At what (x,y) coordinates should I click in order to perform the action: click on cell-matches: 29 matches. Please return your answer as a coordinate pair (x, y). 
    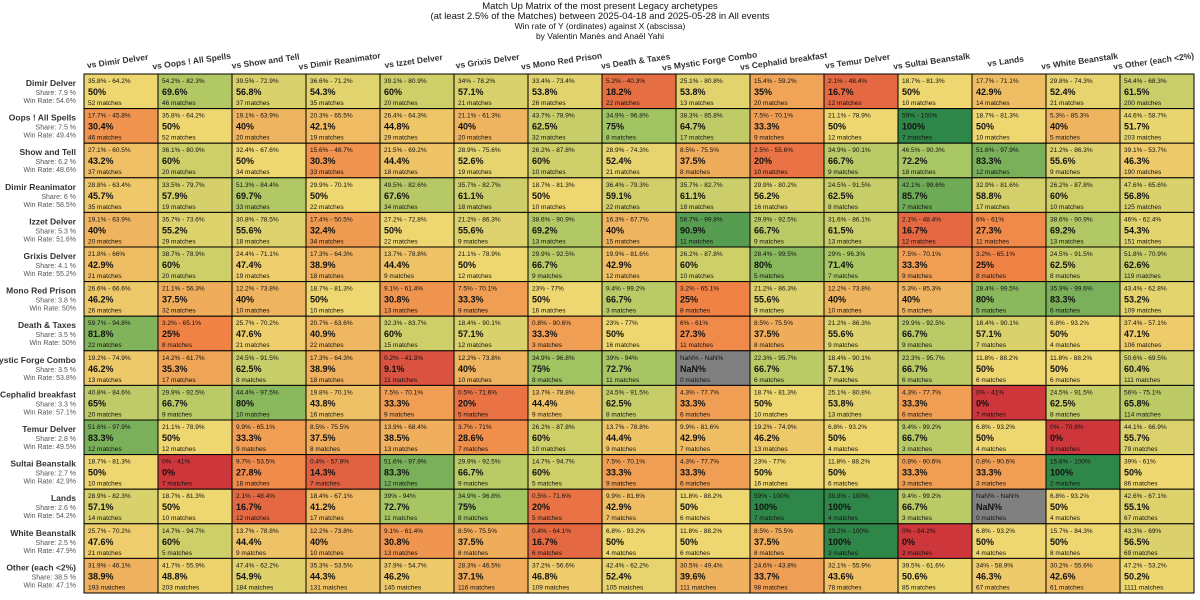
    Looking at the image, I should click on (401, 138).